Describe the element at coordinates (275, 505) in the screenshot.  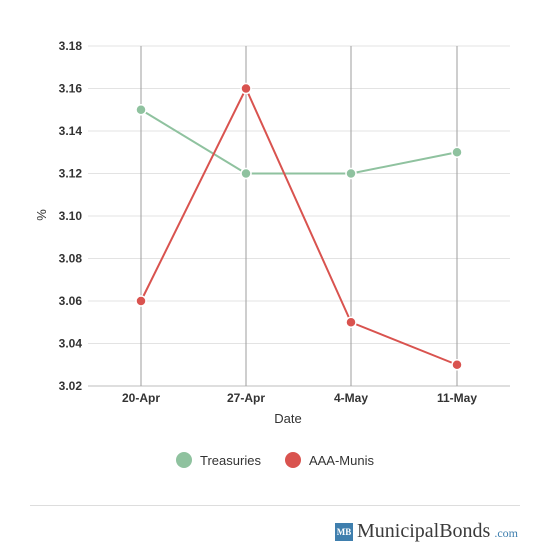
I see `footer-divider` at that location.